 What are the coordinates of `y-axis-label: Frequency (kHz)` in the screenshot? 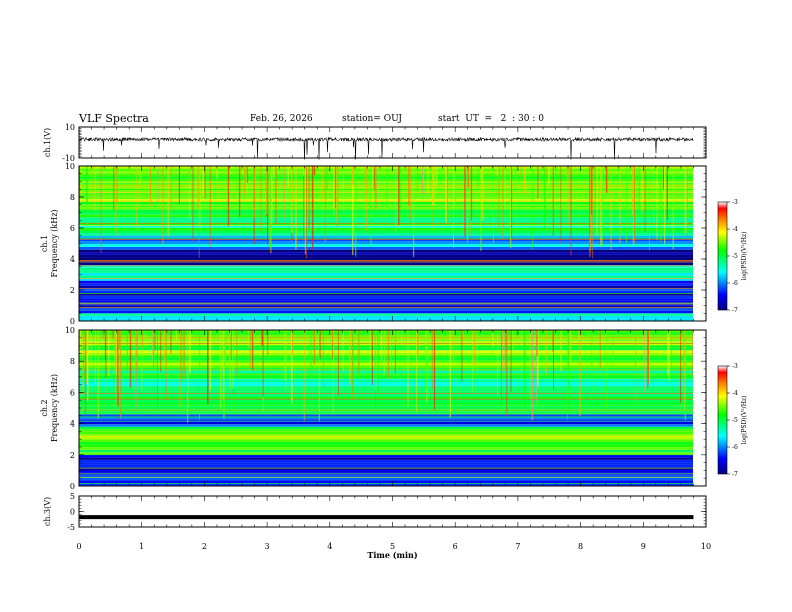 It's located at (54, 243).